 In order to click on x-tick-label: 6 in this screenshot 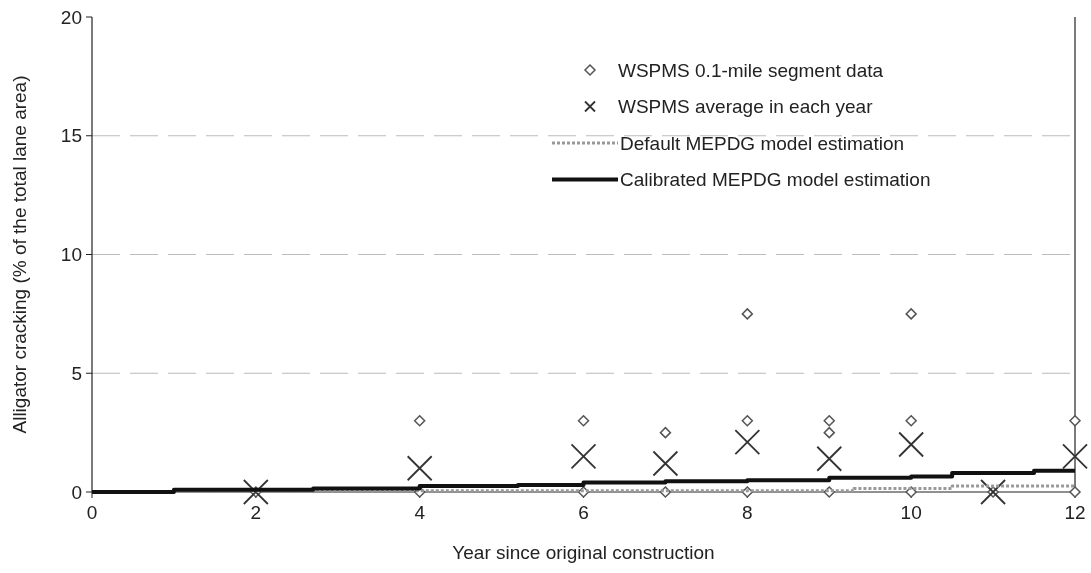, I will do `click(583, 512)`.